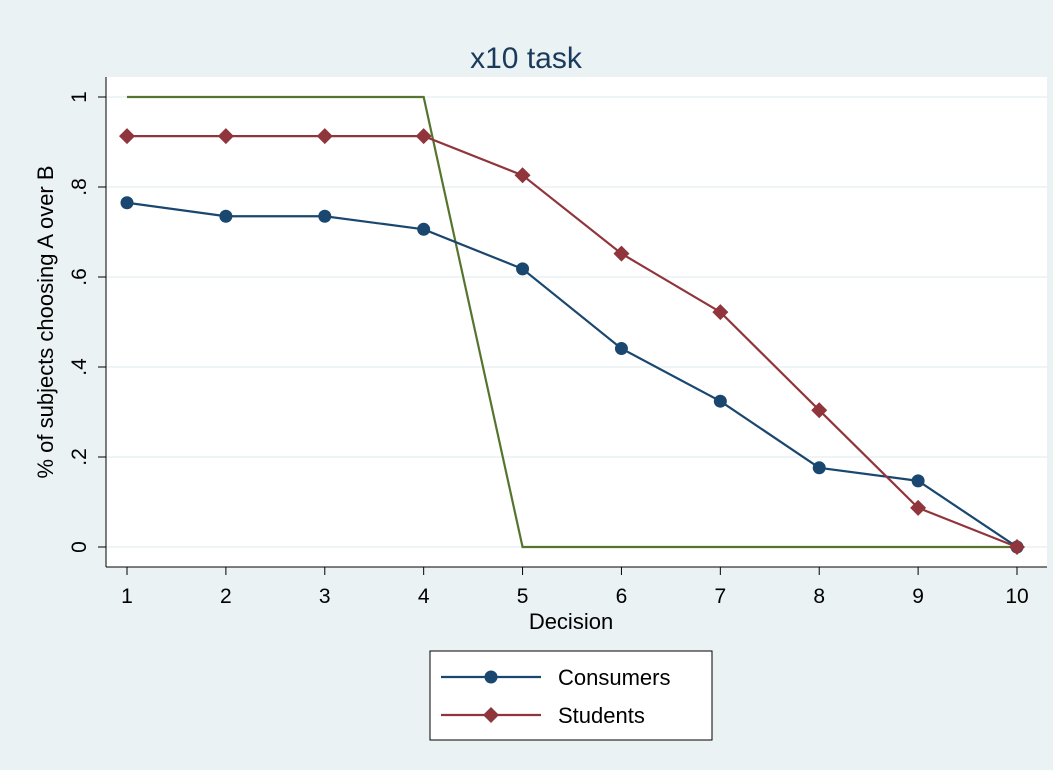 The width and height of the screenshot is (1053, 775). I want to click on legend-item-1: Students, so click(543, 715).